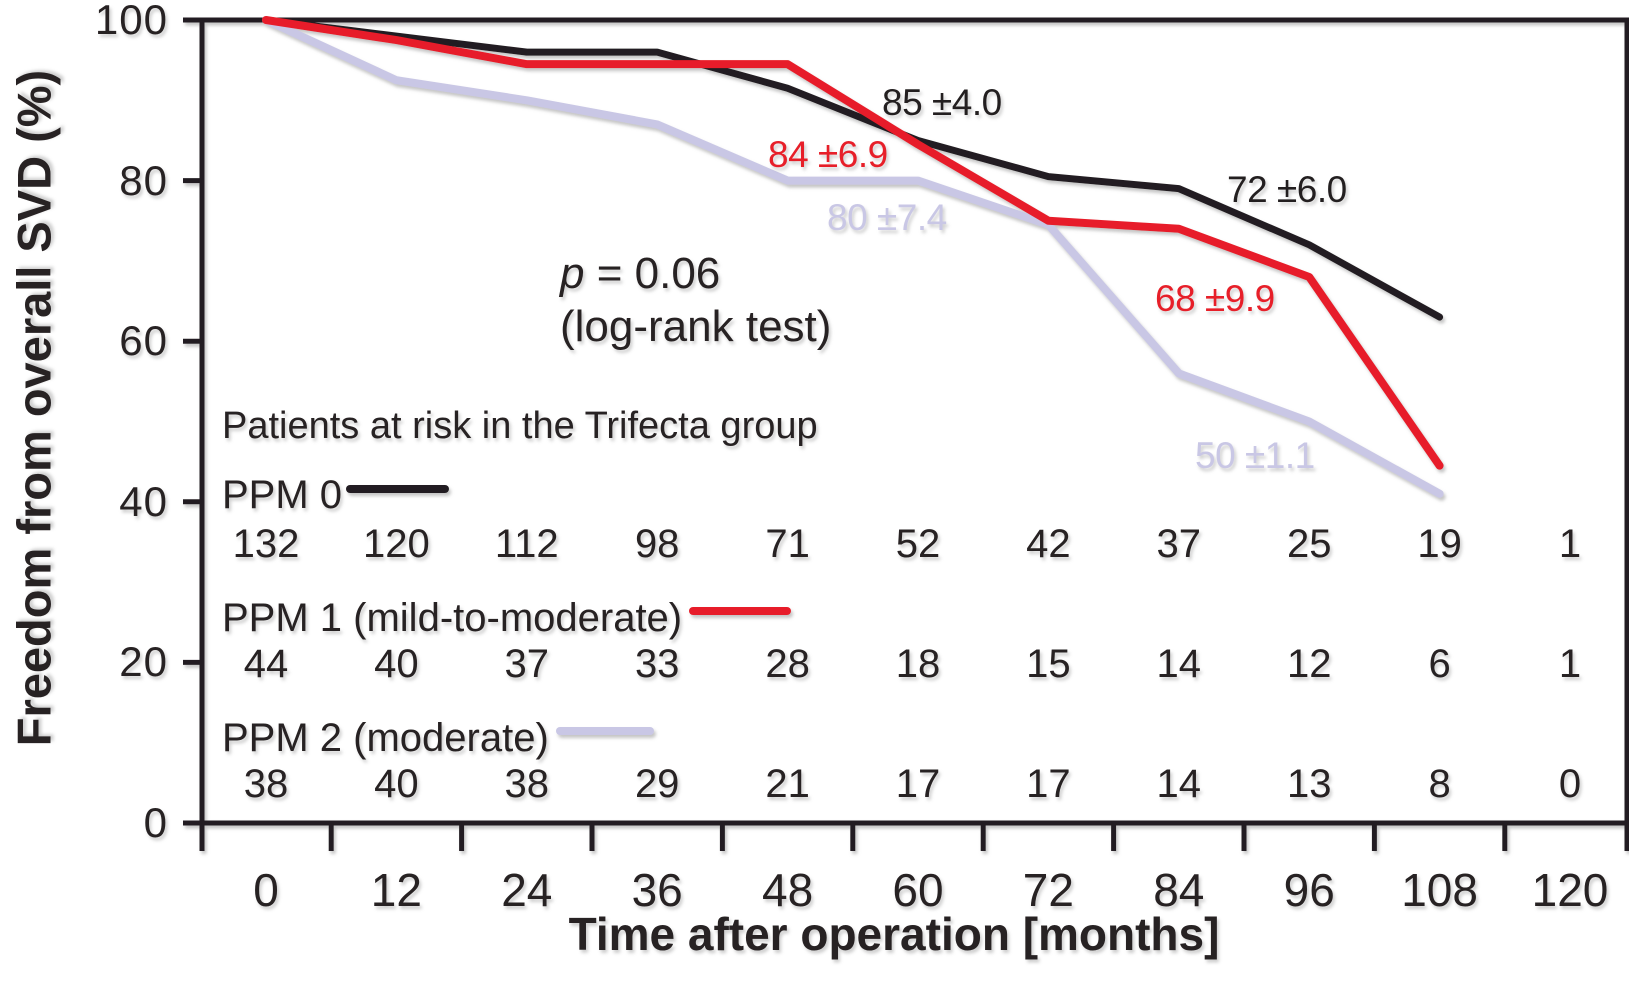  Describe the element at coordinates (787, 544) in the screenshot. I see `risk-cell: 71` at that location.